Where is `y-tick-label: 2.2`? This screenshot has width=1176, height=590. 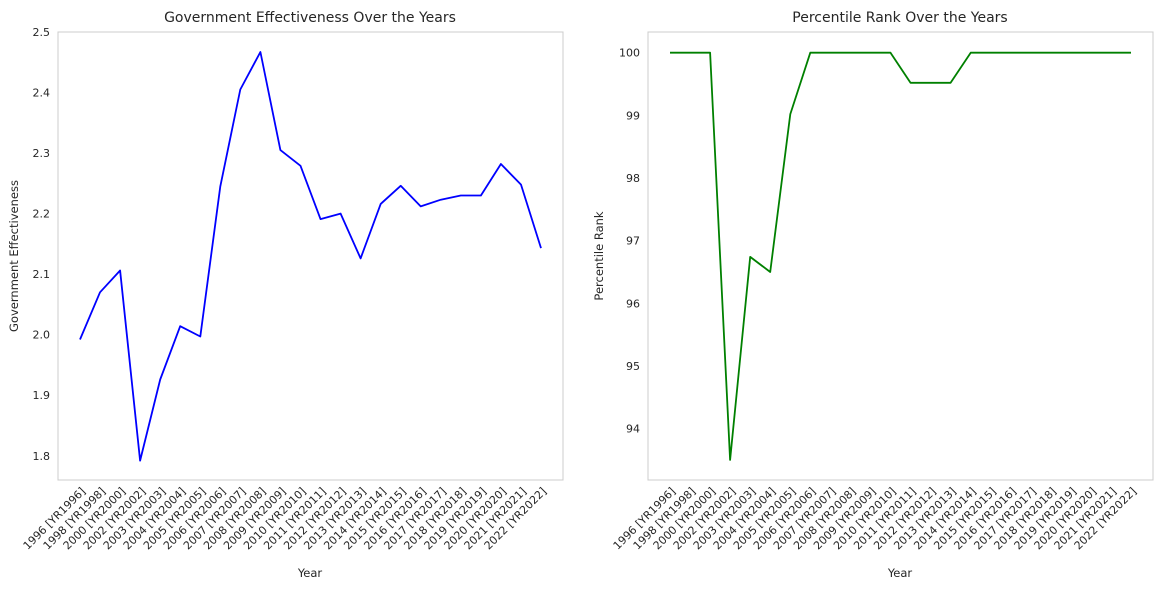 y-tick-label: 2.2 is located at coordinates (42, 214).